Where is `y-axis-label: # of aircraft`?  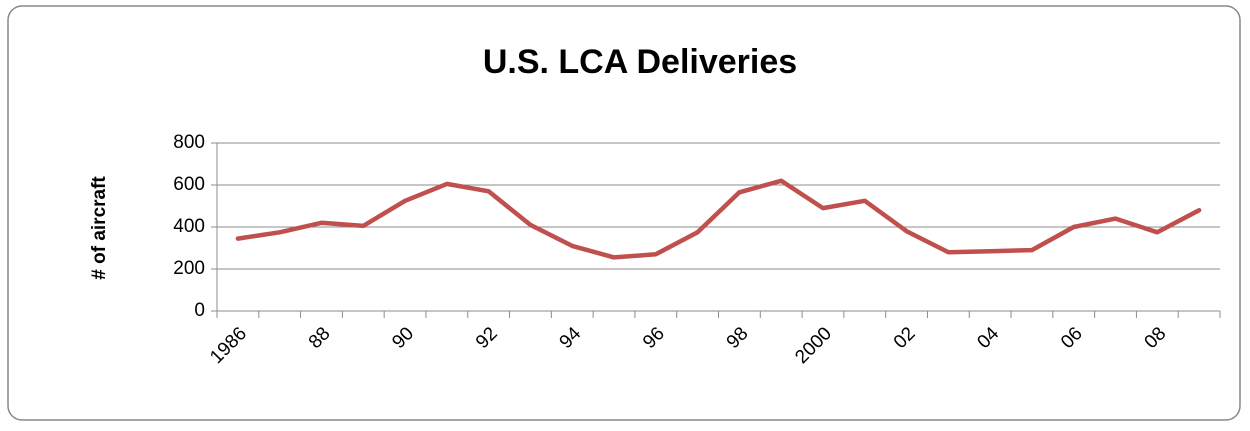 y-axis-label: # of aircraft is located at coordinates (99, 228).